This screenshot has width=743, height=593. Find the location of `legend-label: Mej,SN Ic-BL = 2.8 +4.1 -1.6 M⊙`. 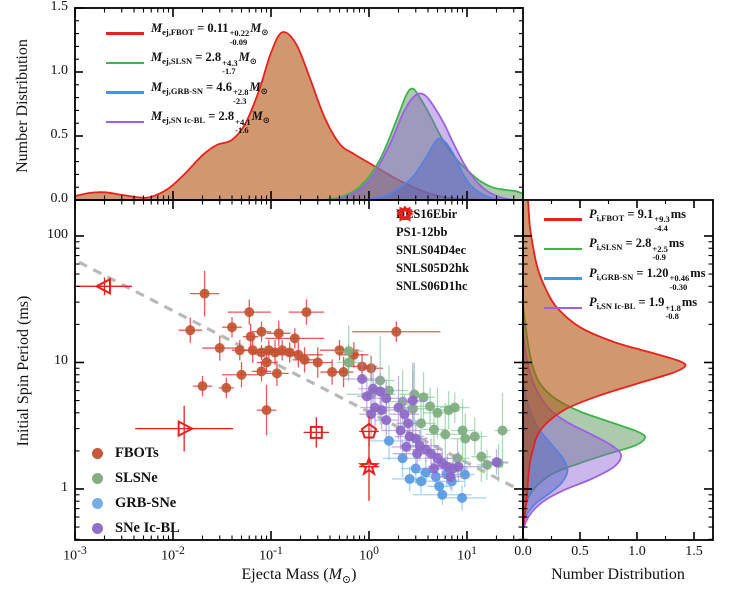

legend-label: Mej,SN Ic-BL = 2.8 +4.1 -1.6 M⊙ is located at coordinates (210, 122).